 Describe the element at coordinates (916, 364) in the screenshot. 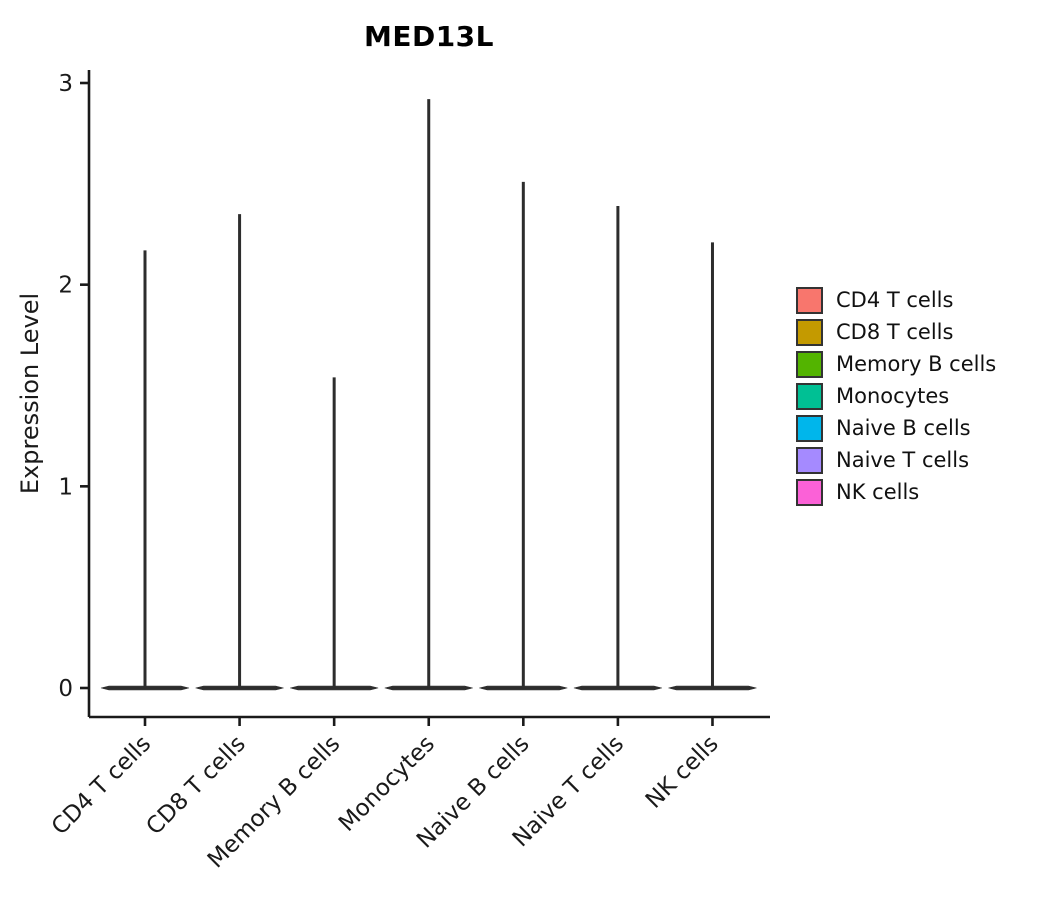

I see `legend-label: Memory B cells` at that location.